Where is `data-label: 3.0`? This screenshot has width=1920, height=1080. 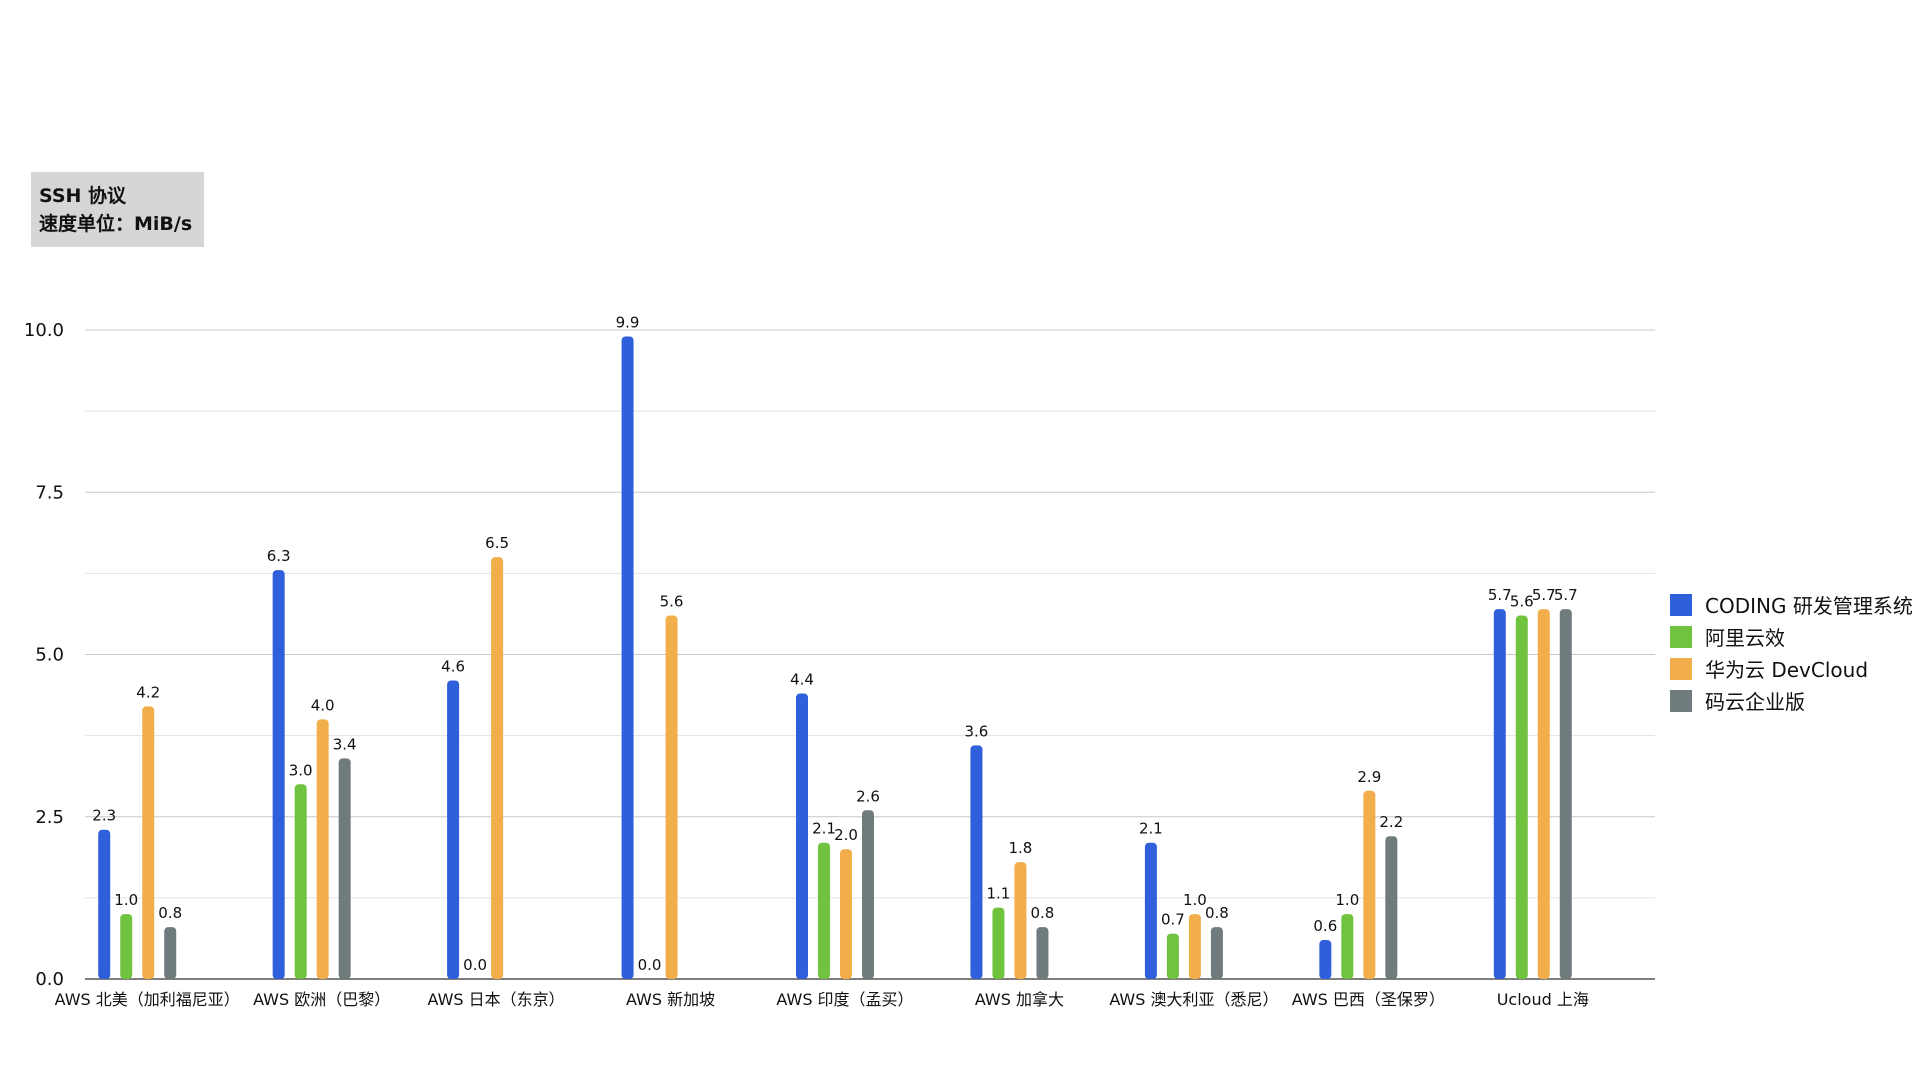 data-label: 3.0 is located at coordinates (301, 770).